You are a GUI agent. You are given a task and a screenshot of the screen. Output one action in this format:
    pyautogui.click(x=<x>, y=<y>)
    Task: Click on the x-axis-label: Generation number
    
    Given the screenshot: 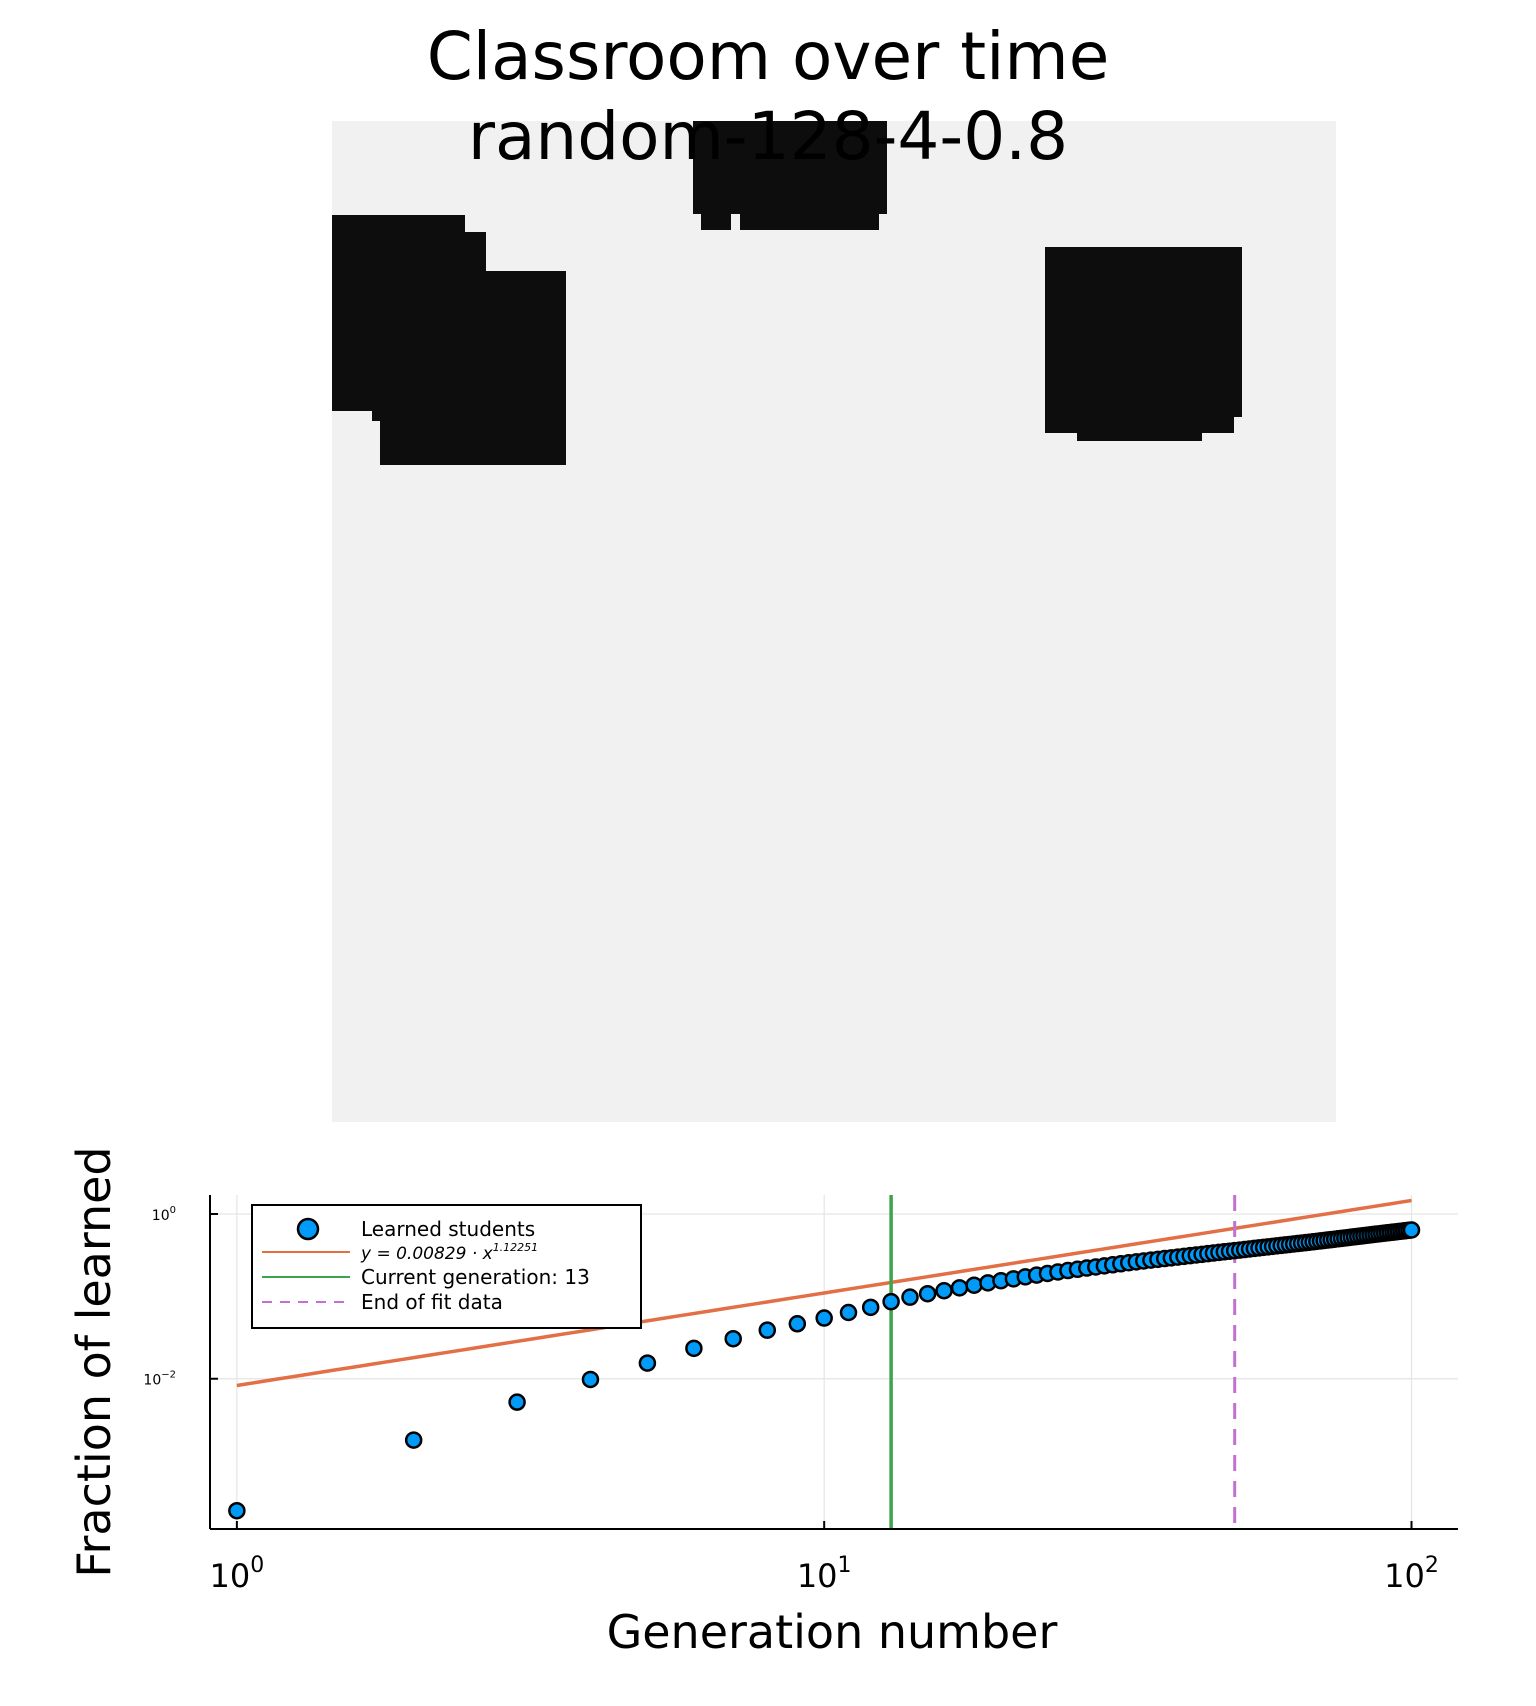 What is the action you would take?
    pyautogui.click(x=832, y=1632)
    